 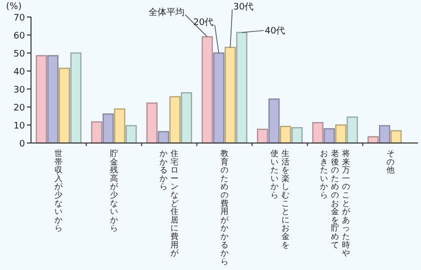 What do you see at coordinates (20, 19) in the screenshot?
I see `y-tick-label: 70` at bounding box center [20, 19].